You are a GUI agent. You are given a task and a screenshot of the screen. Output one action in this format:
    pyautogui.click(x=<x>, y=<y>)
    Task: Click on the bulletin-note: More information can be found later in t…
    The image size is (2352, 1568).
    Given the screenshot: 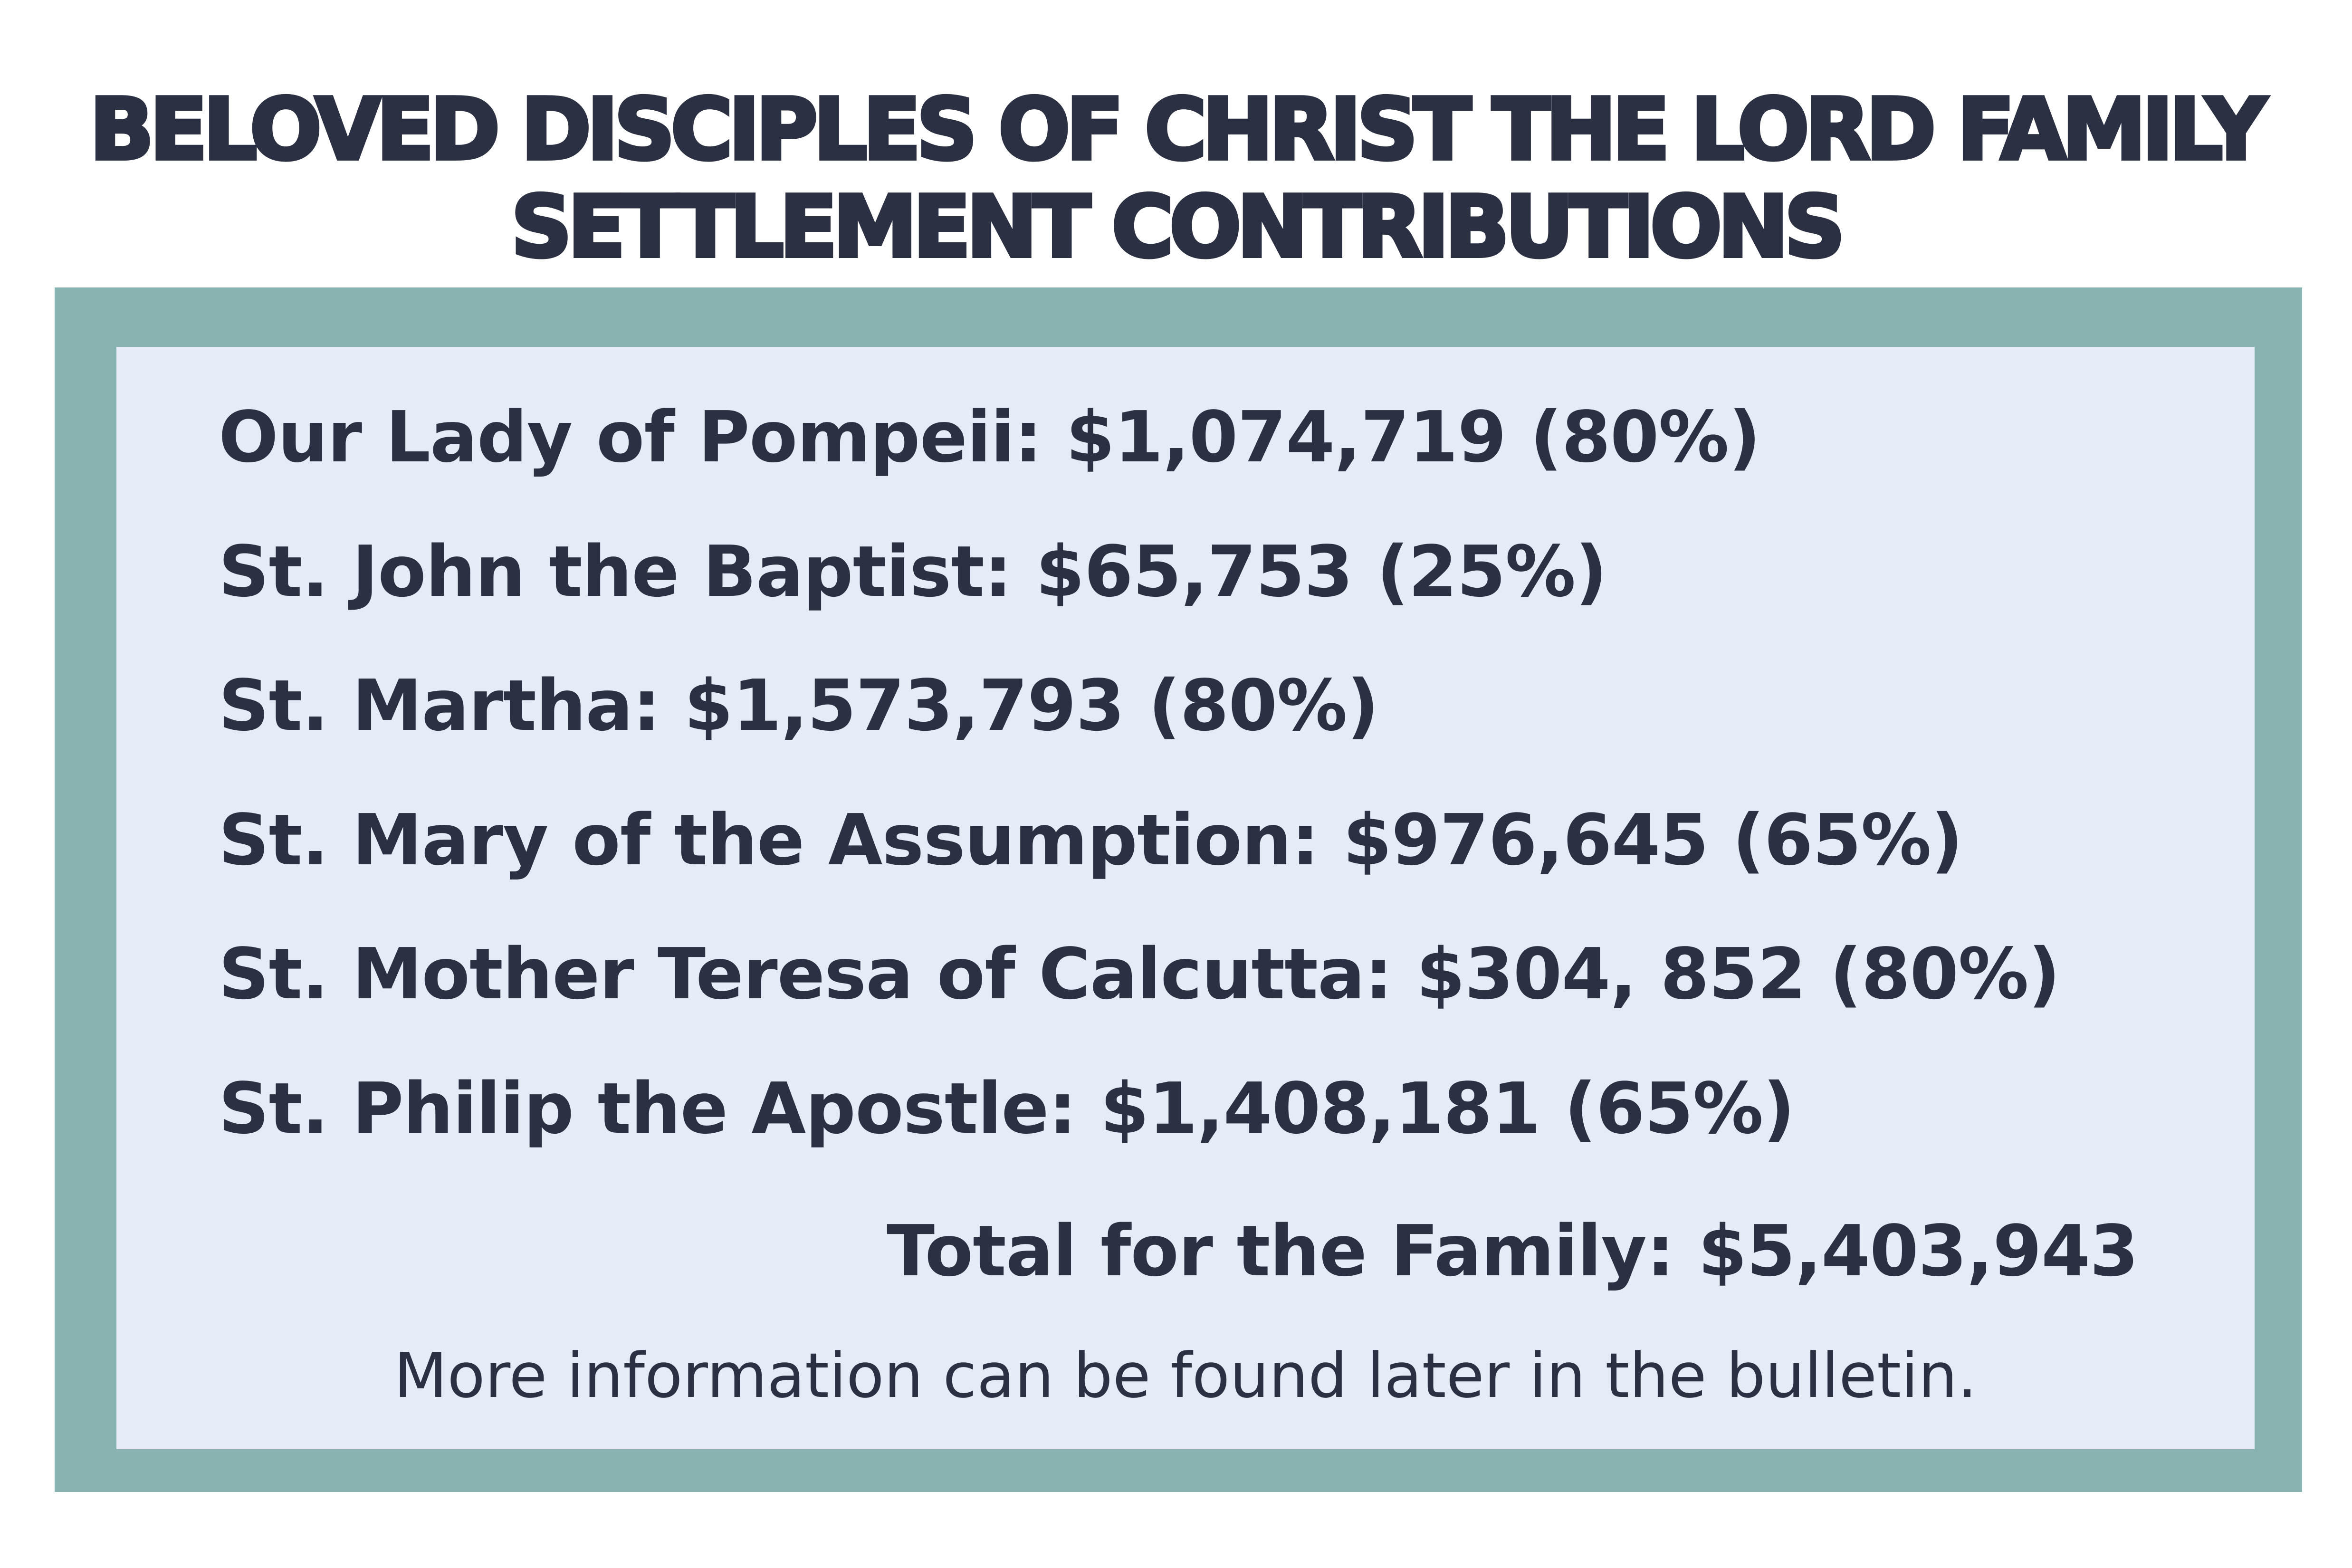 What is the action you would take?
    pyautogui.click(x=1185, y=1375)
    